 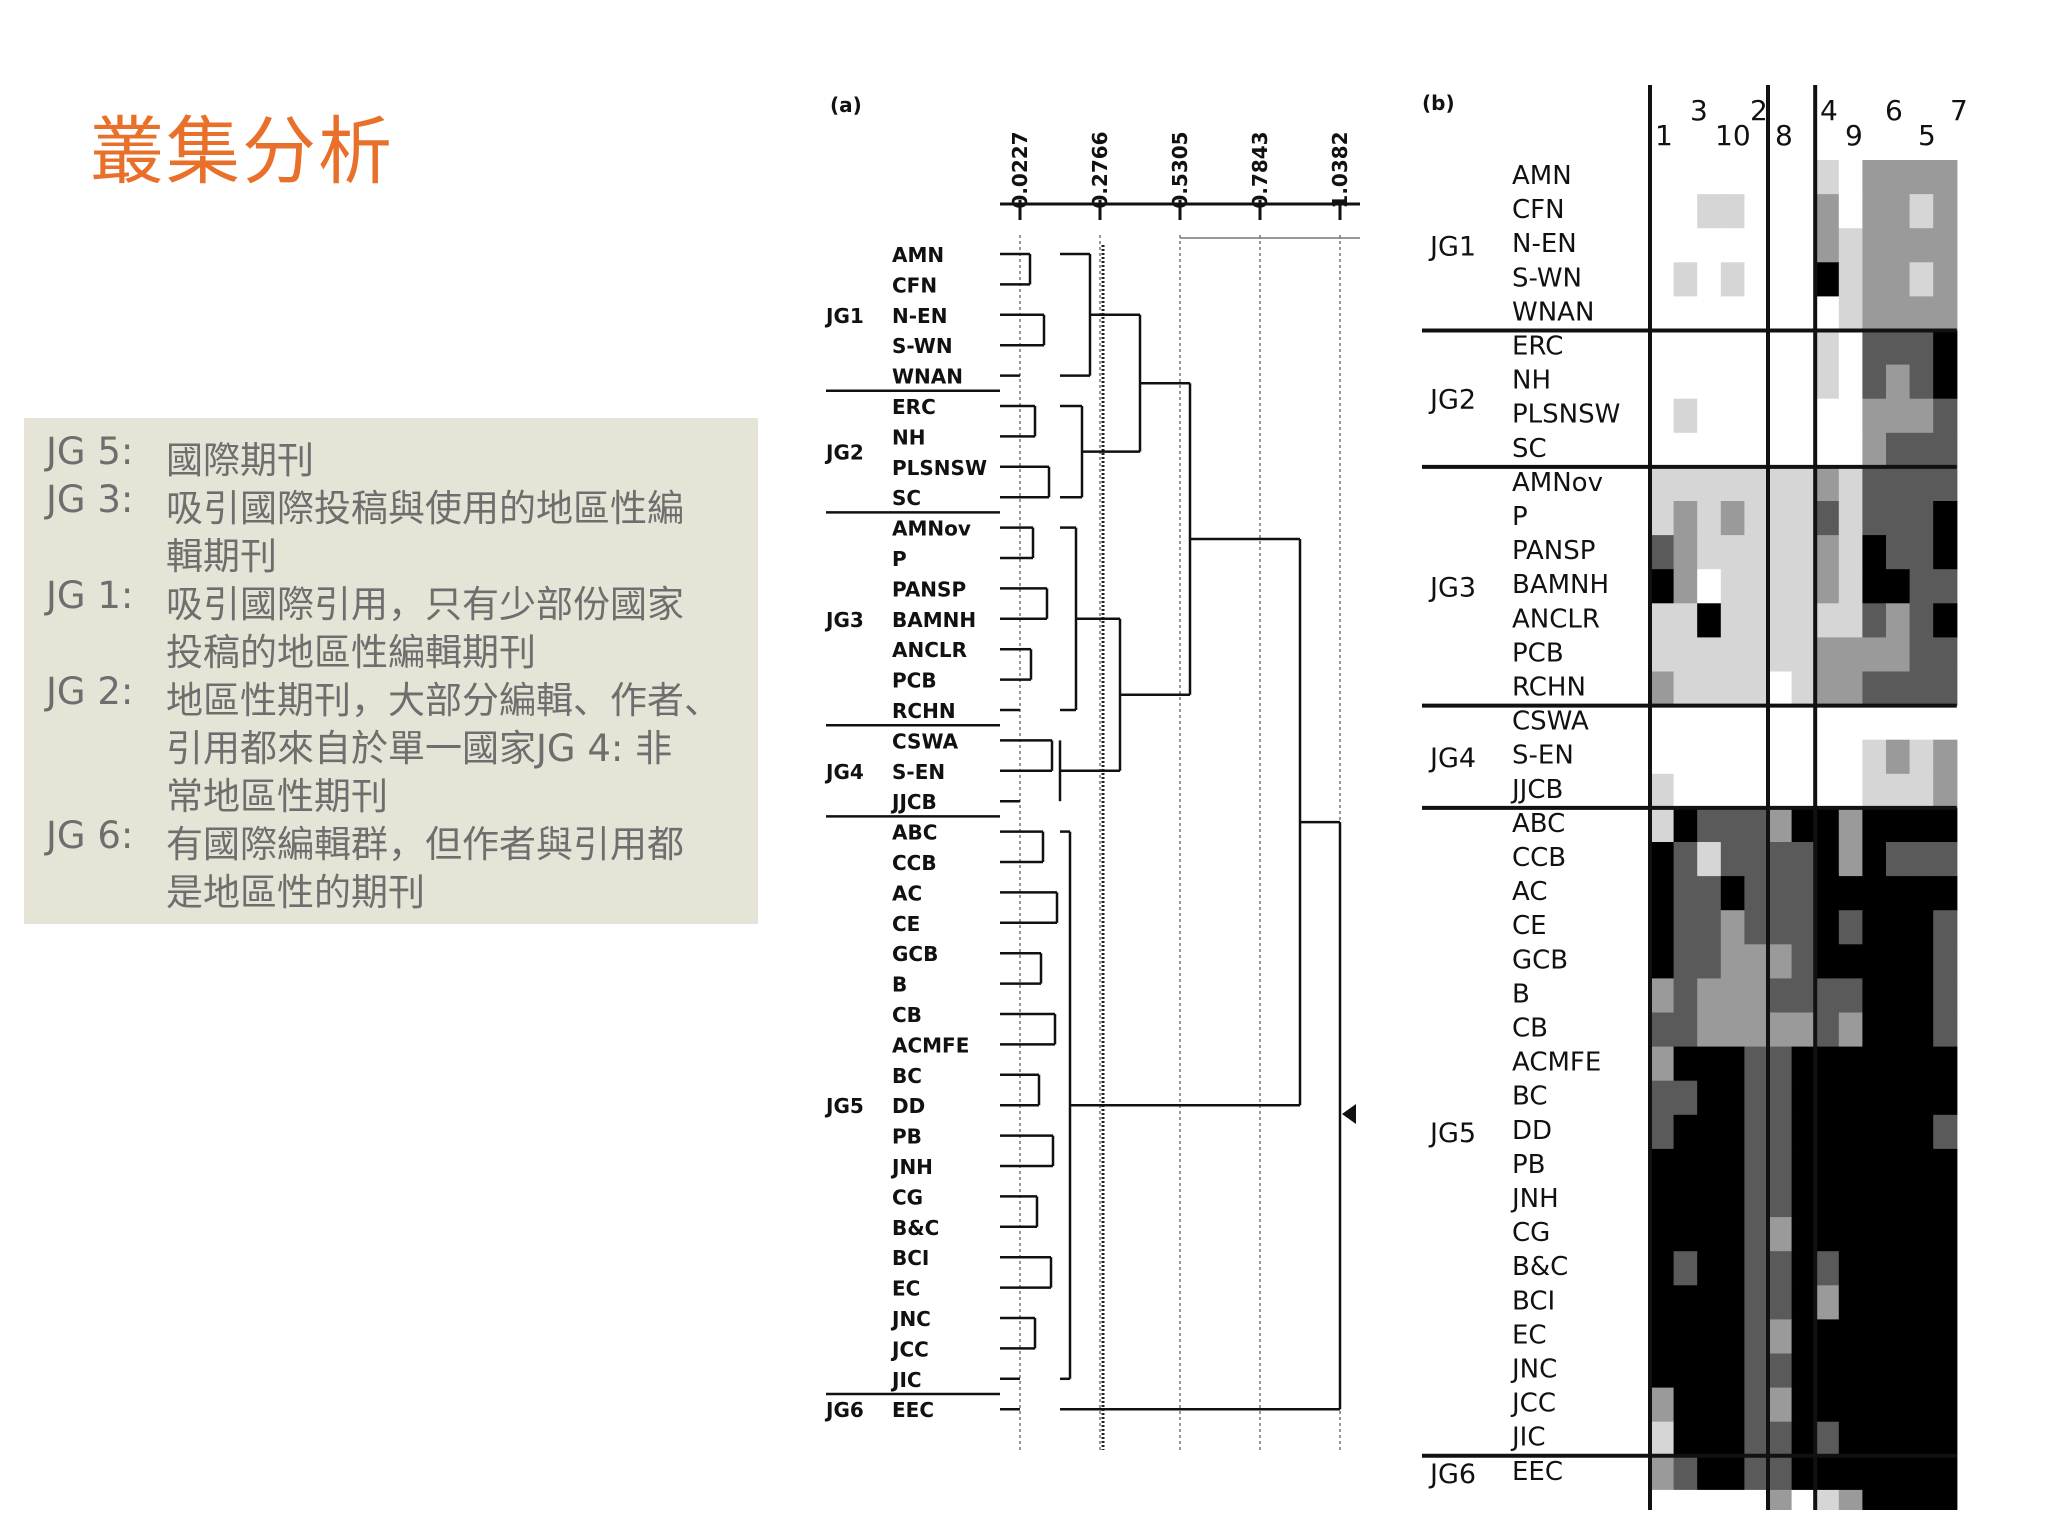 What do you see at coordinates (914, 863) in the screenshot?
I see `dendrogram-leaf-label: CCB` at bounding box center [914, 863].